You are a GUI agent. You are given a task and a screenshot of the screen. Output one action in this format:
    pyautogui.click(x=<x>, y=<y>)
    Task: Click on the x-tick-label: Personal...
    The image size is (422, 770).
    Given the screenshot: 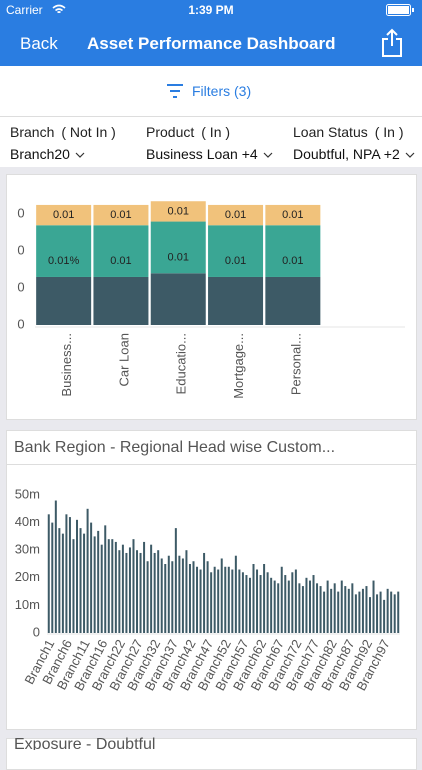 What is the action you would take?
    pyautogui.click(x=295, y=364)
    